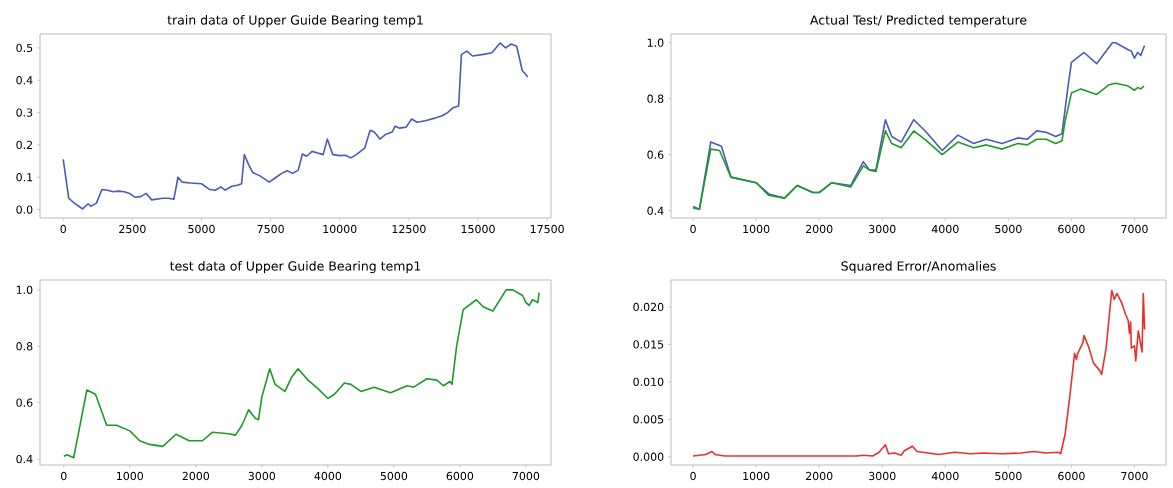 The width and height of the screenshot is (1173, 488). I want to click on y-tick-label: 0.015, so click(648, 344).